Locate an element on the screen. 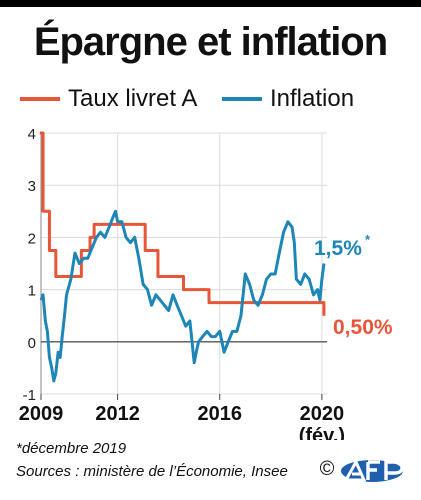 The image size is (421, 500). x-tick-label: 2020 is located at coordinates (322, 414).